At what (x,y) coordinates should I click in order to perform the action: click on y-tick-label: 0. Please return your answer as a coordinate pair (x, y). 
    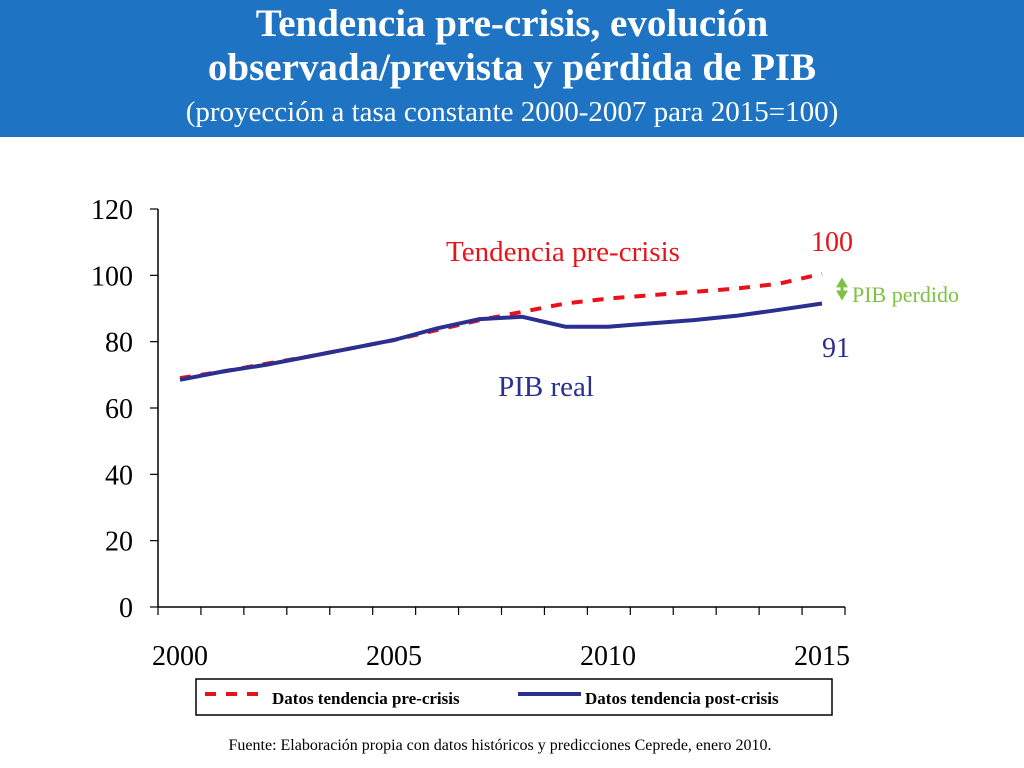
    Looking at the image, I should click on (126, 608).